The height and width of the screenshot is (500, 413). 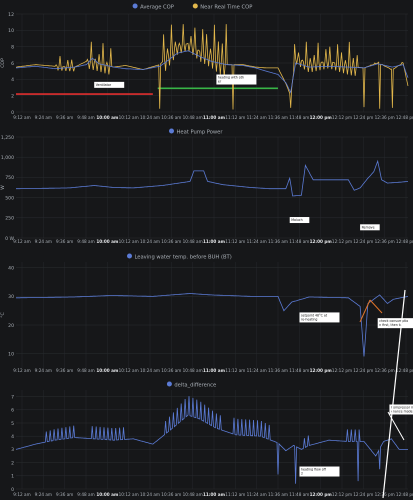 What do you see at coordinates (157, 7) in the screenshot?
I see `legend-label: Average COP` at bounding box center [157, 7].